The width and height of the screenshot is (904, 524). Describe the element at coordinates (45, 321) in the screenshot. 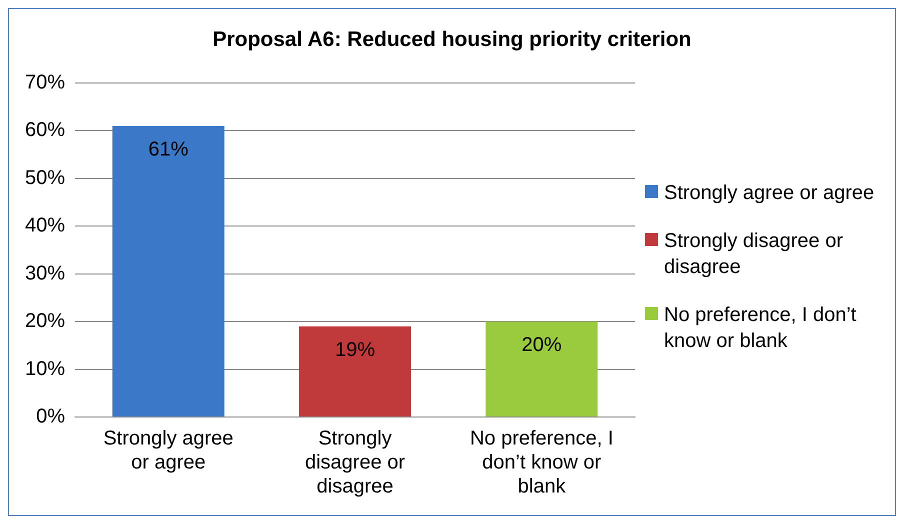

I see `y-tick-label: 20%` at that location.